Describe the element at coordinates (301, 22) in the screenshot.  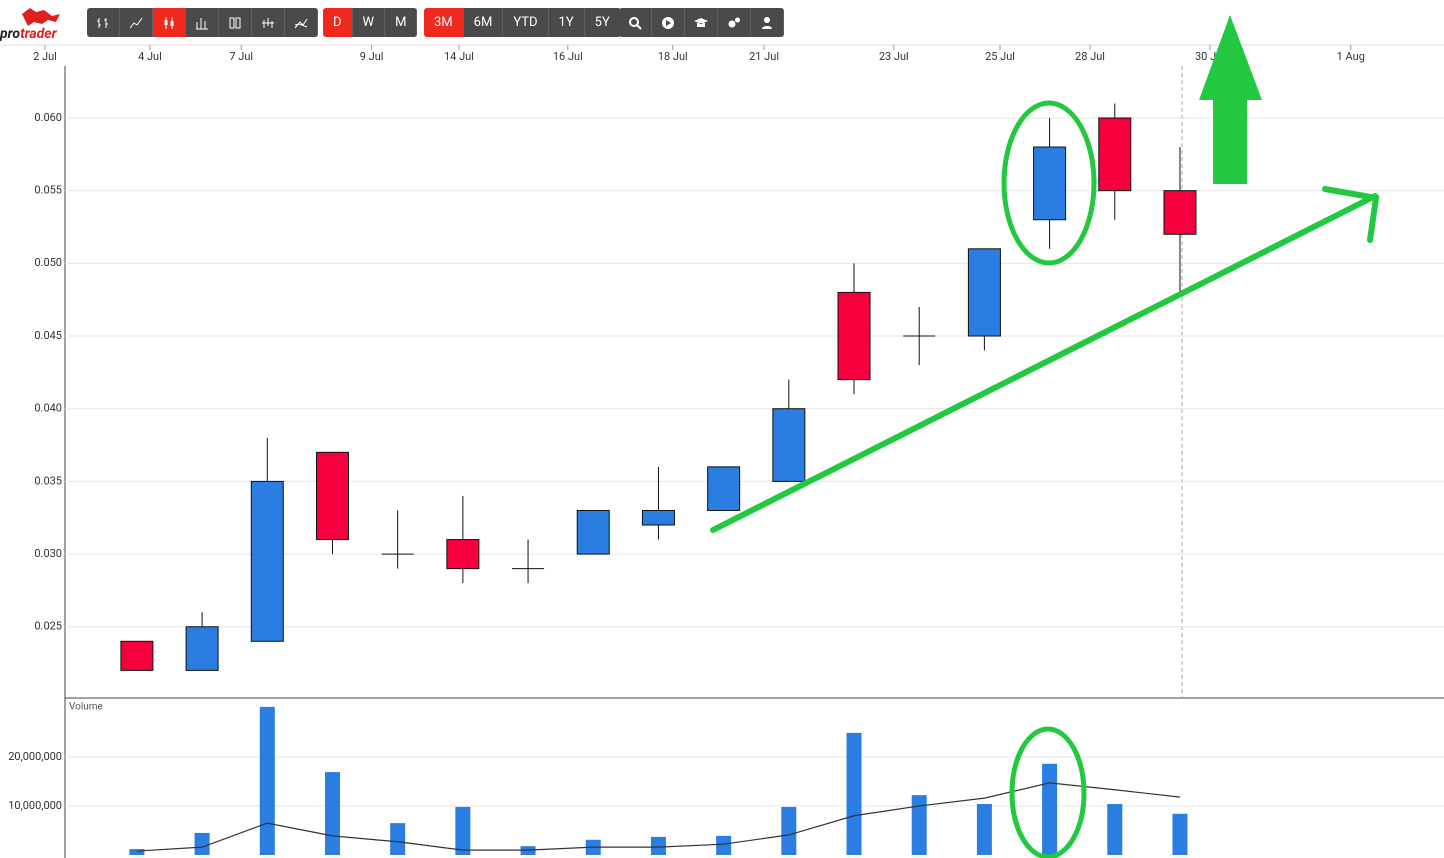
I see `indicator-button` at that location.